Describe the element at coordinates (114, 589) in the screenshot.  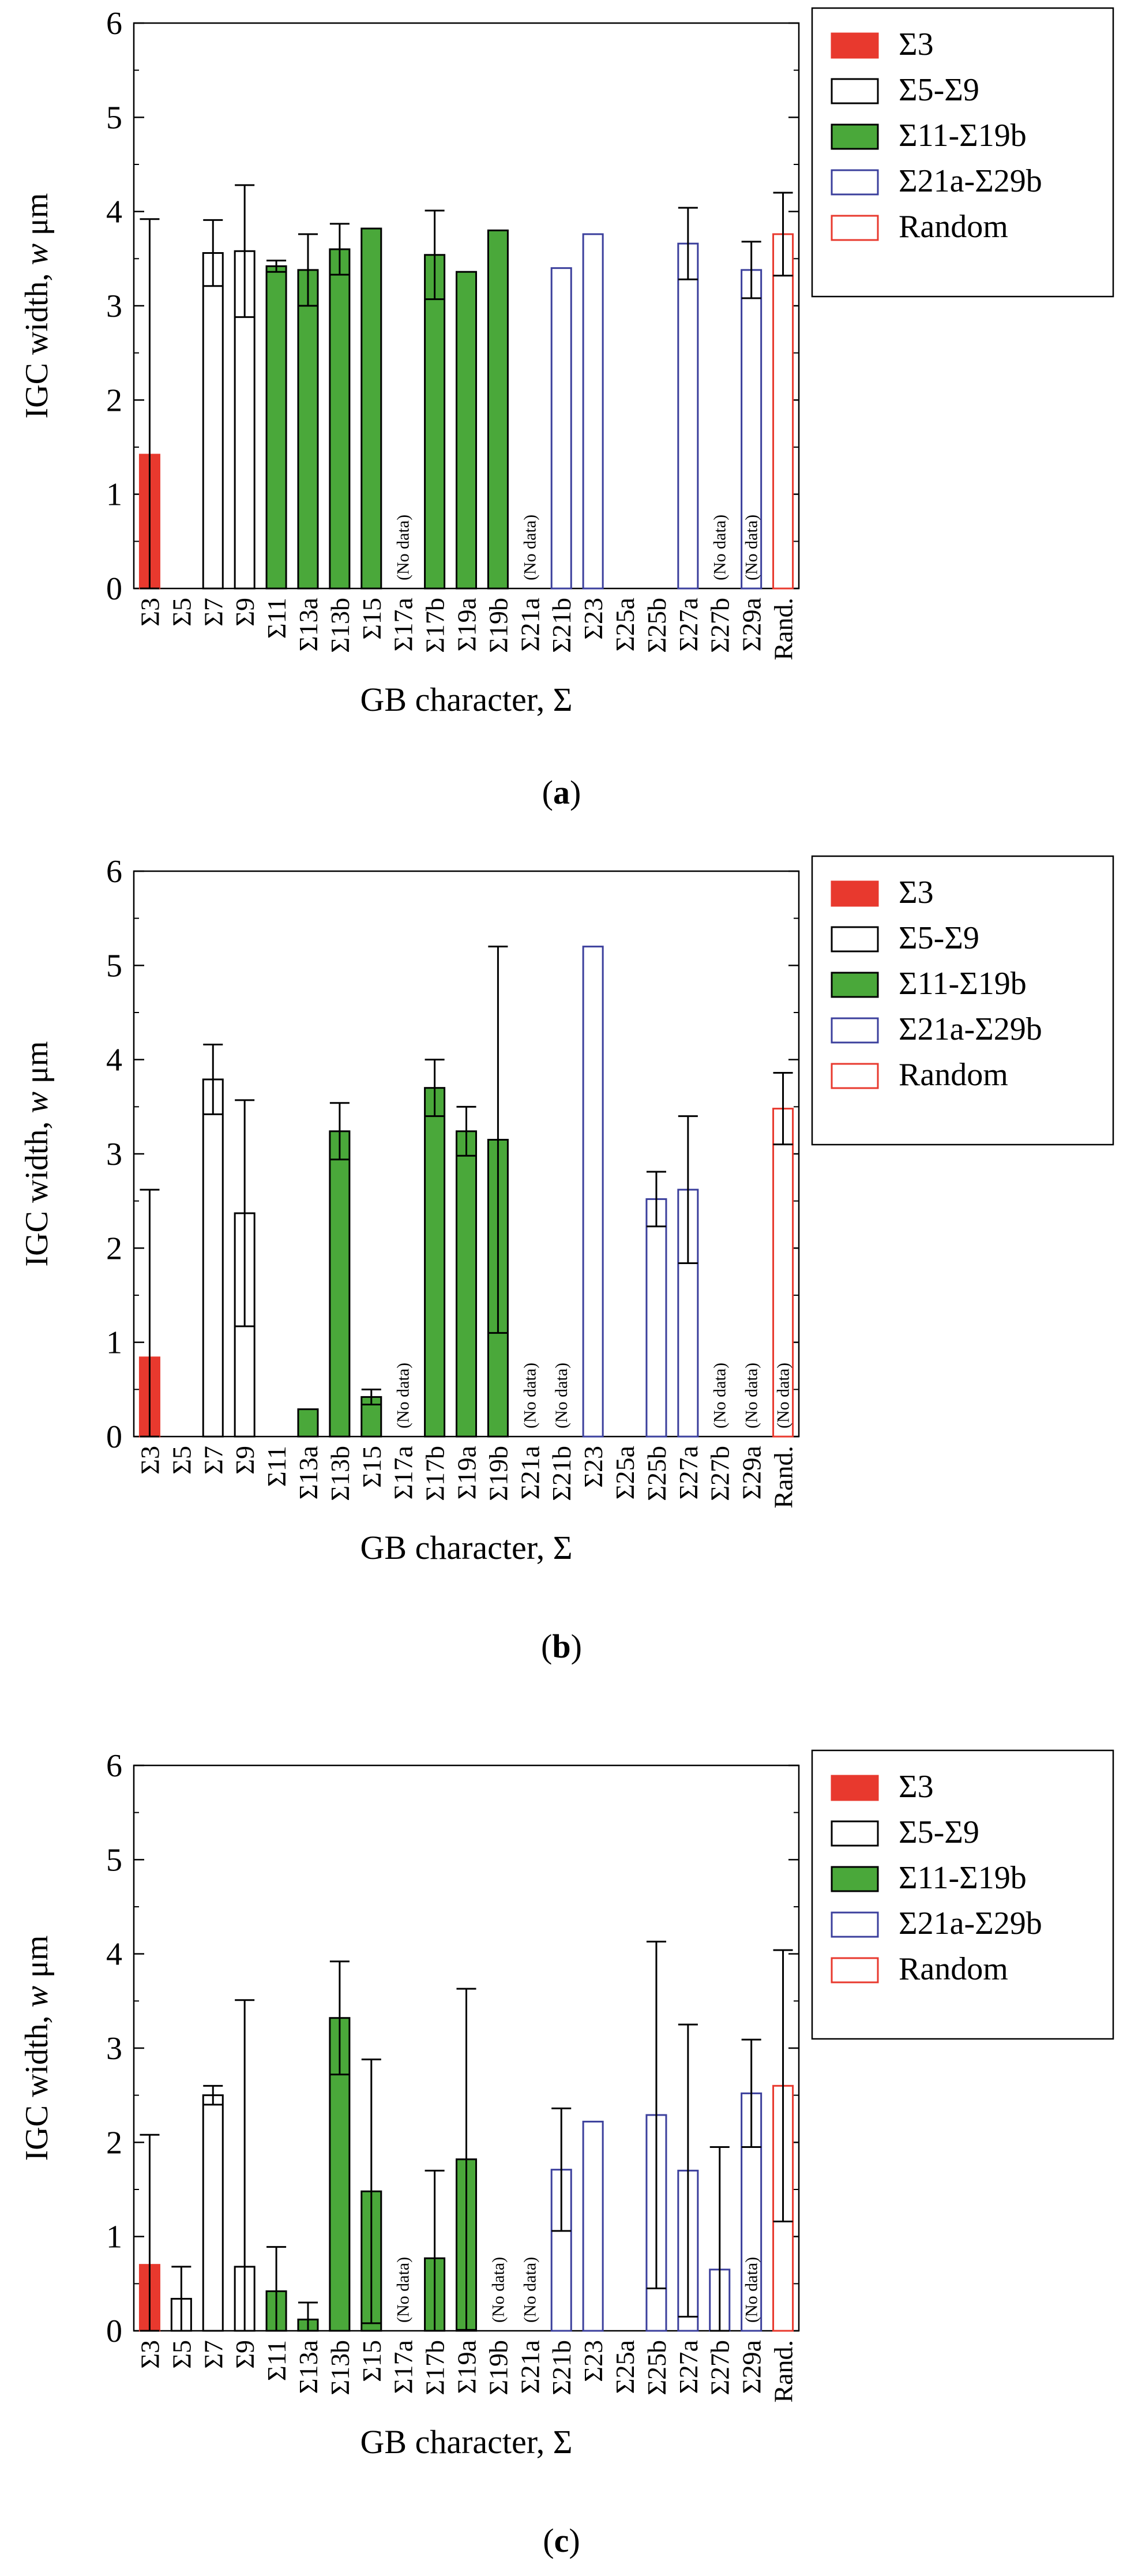
I see `y-tick-label: 0` at that location.